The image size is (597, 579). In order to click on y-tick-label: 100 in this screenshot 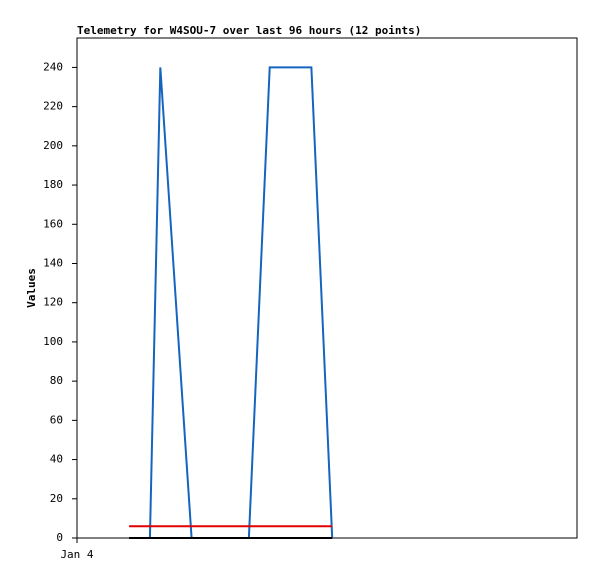, I will do `click(53, 341)`.